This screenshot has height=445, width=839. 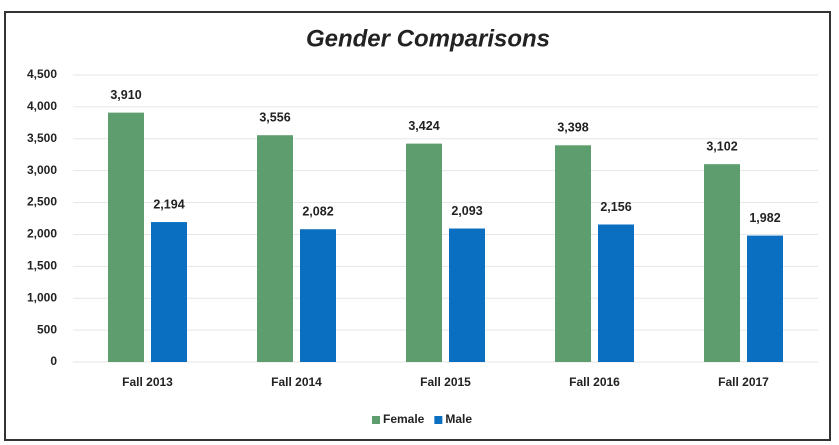 What do you see at coordinates (296, 382) in the screenshot?
I see `x-tick-label: Fall 2014` at bounding box center [296, 382].